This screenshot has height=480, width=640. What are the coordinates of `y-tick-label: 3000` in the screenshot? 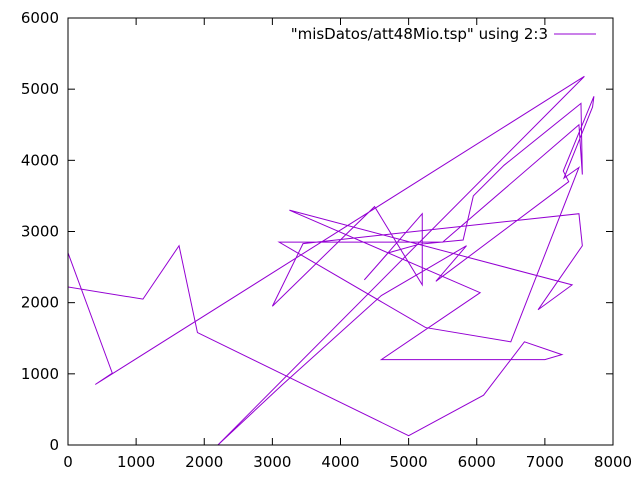 It's located at (40, 232).